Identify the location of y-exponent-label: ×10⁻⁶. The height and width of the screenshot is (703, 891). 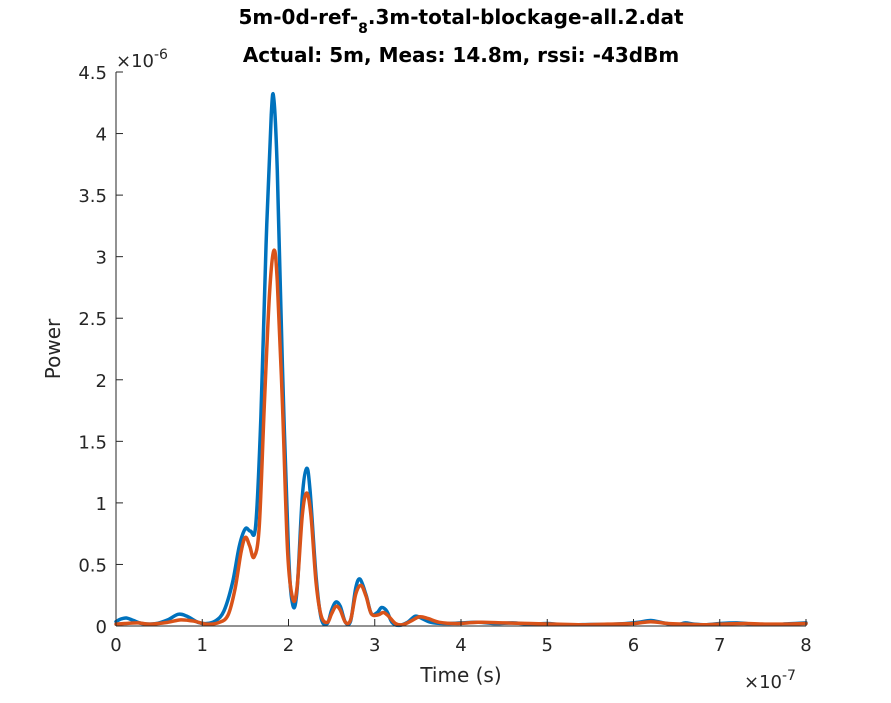
(142, 59).